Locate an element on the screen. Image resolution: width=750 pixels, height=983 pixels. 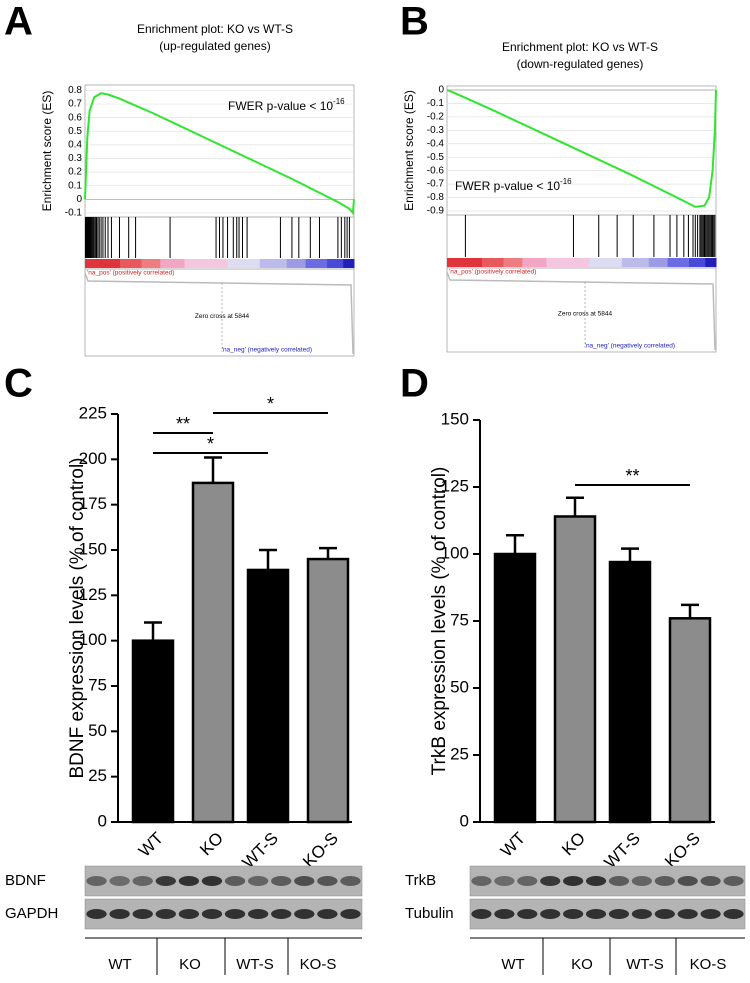
blot-lane-label: WT is located at coordinates (119, 964).